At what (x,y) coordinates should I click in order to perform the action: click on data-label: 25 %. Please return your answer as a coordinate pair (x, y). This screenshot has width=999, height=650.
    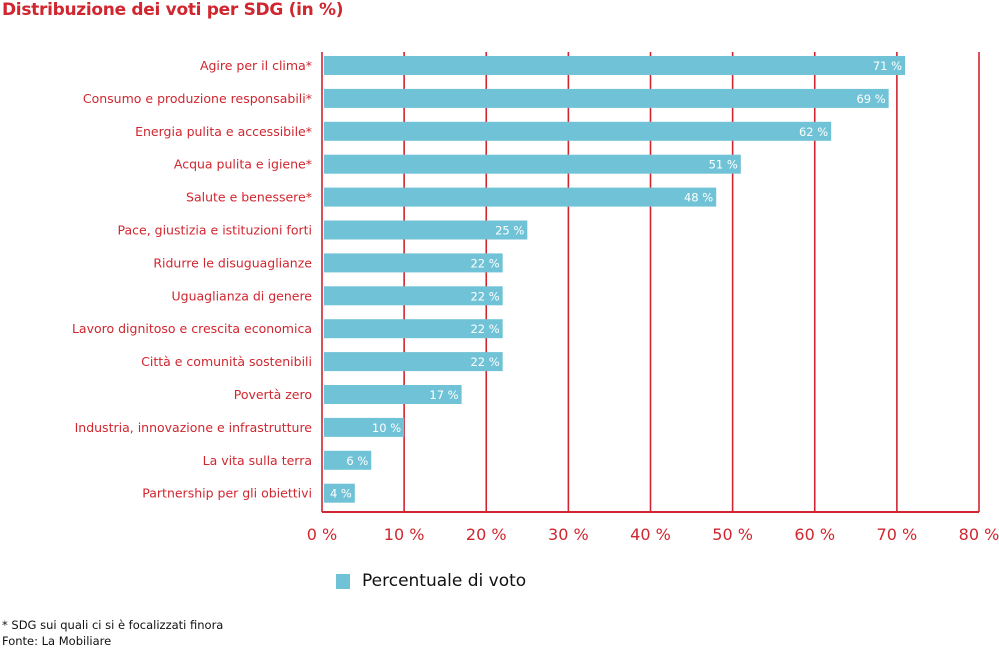
    Looking at the image, I should click on (509, 231).